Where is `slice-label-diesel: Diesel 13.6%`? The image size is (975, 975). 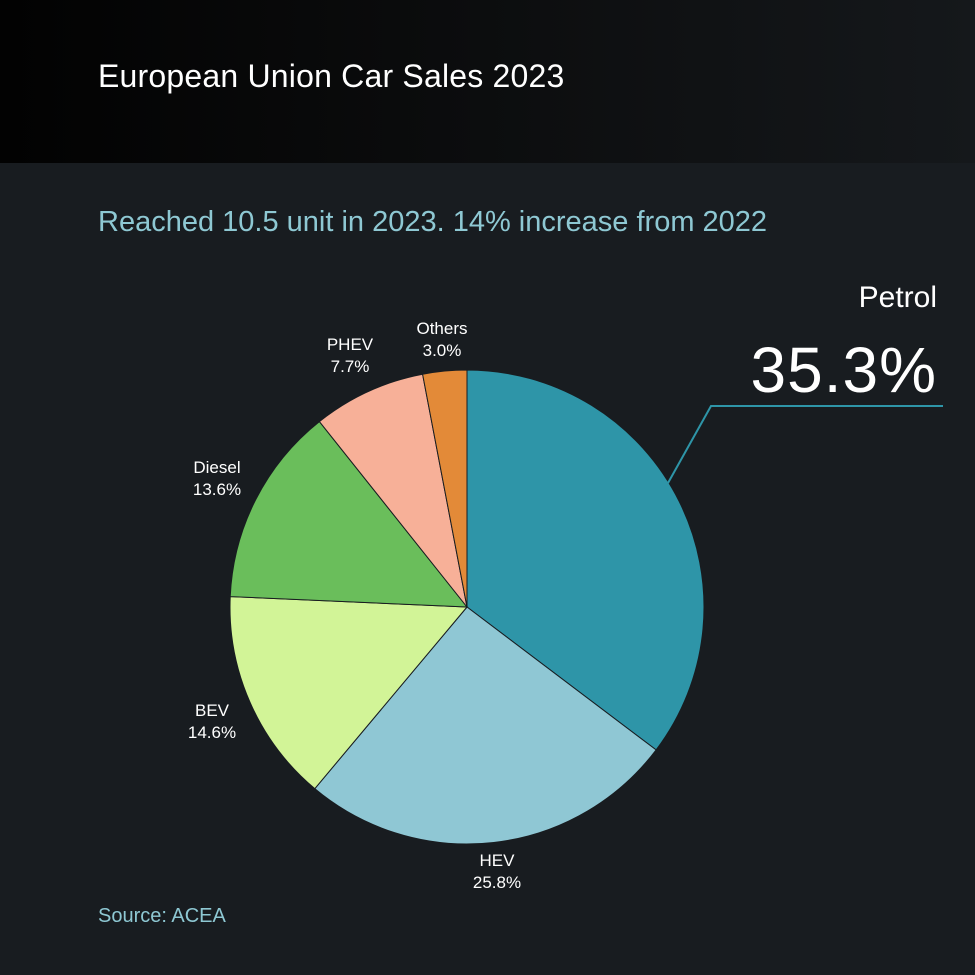
slice-label-diesel: Diesel 13.6% is located at coordinates (217, 478).